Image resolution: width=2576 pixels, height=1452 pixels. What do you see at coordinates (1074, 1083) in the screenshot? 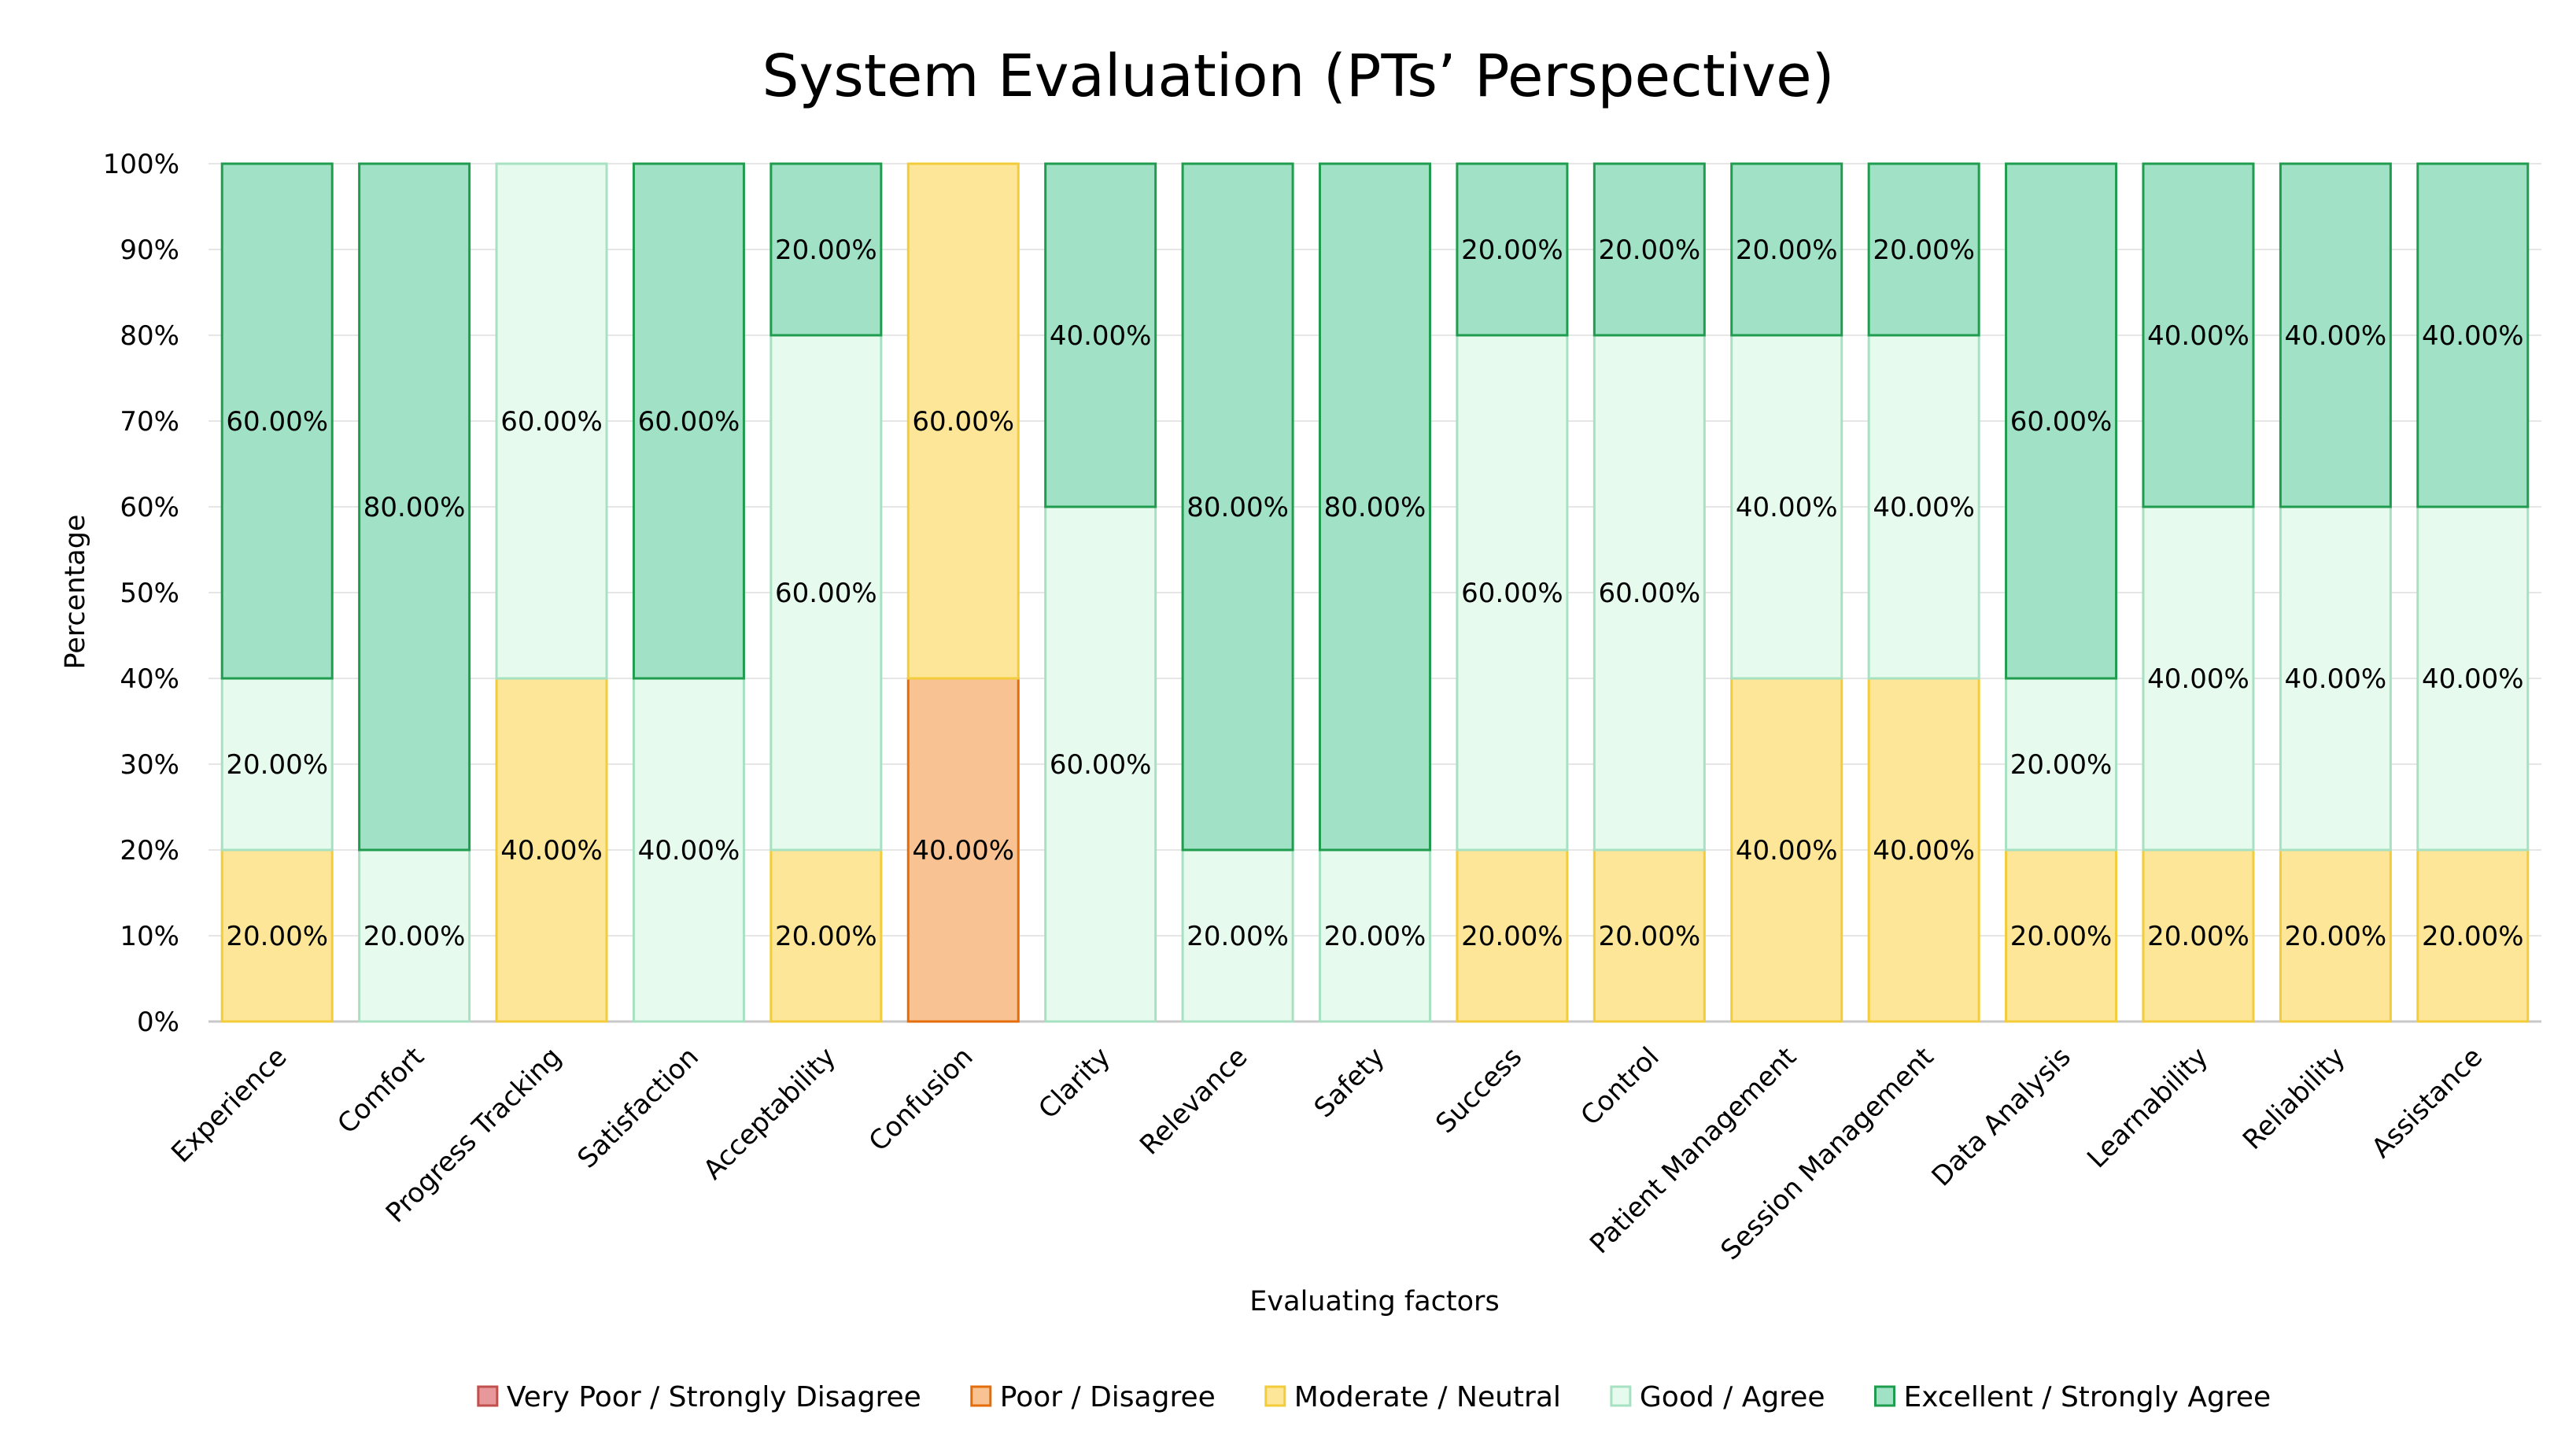
I see `x-tick-label: Clarity` at bounding box center [1074, 1083].